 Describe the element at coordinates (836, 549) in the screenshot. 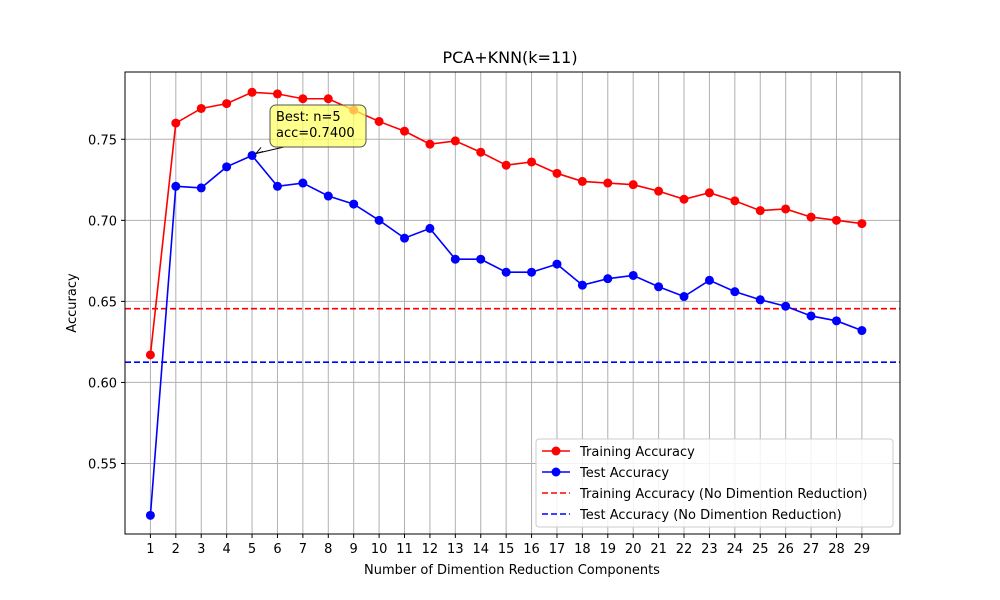

I see `x-tick-label: 28` at that location.